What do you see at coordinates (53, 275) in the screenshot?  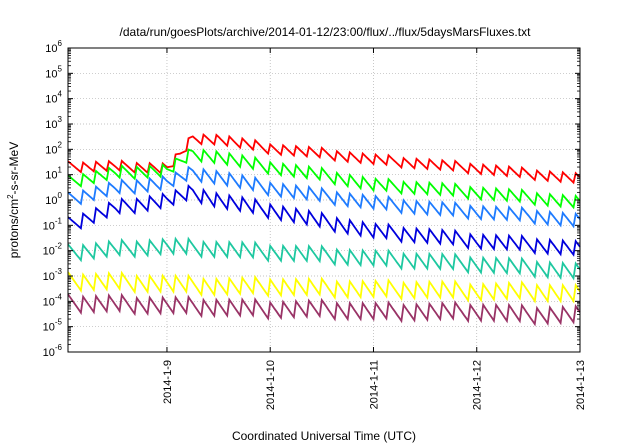 I see `y-tick-label: 10⁻³` at bounding box center [53, 275].